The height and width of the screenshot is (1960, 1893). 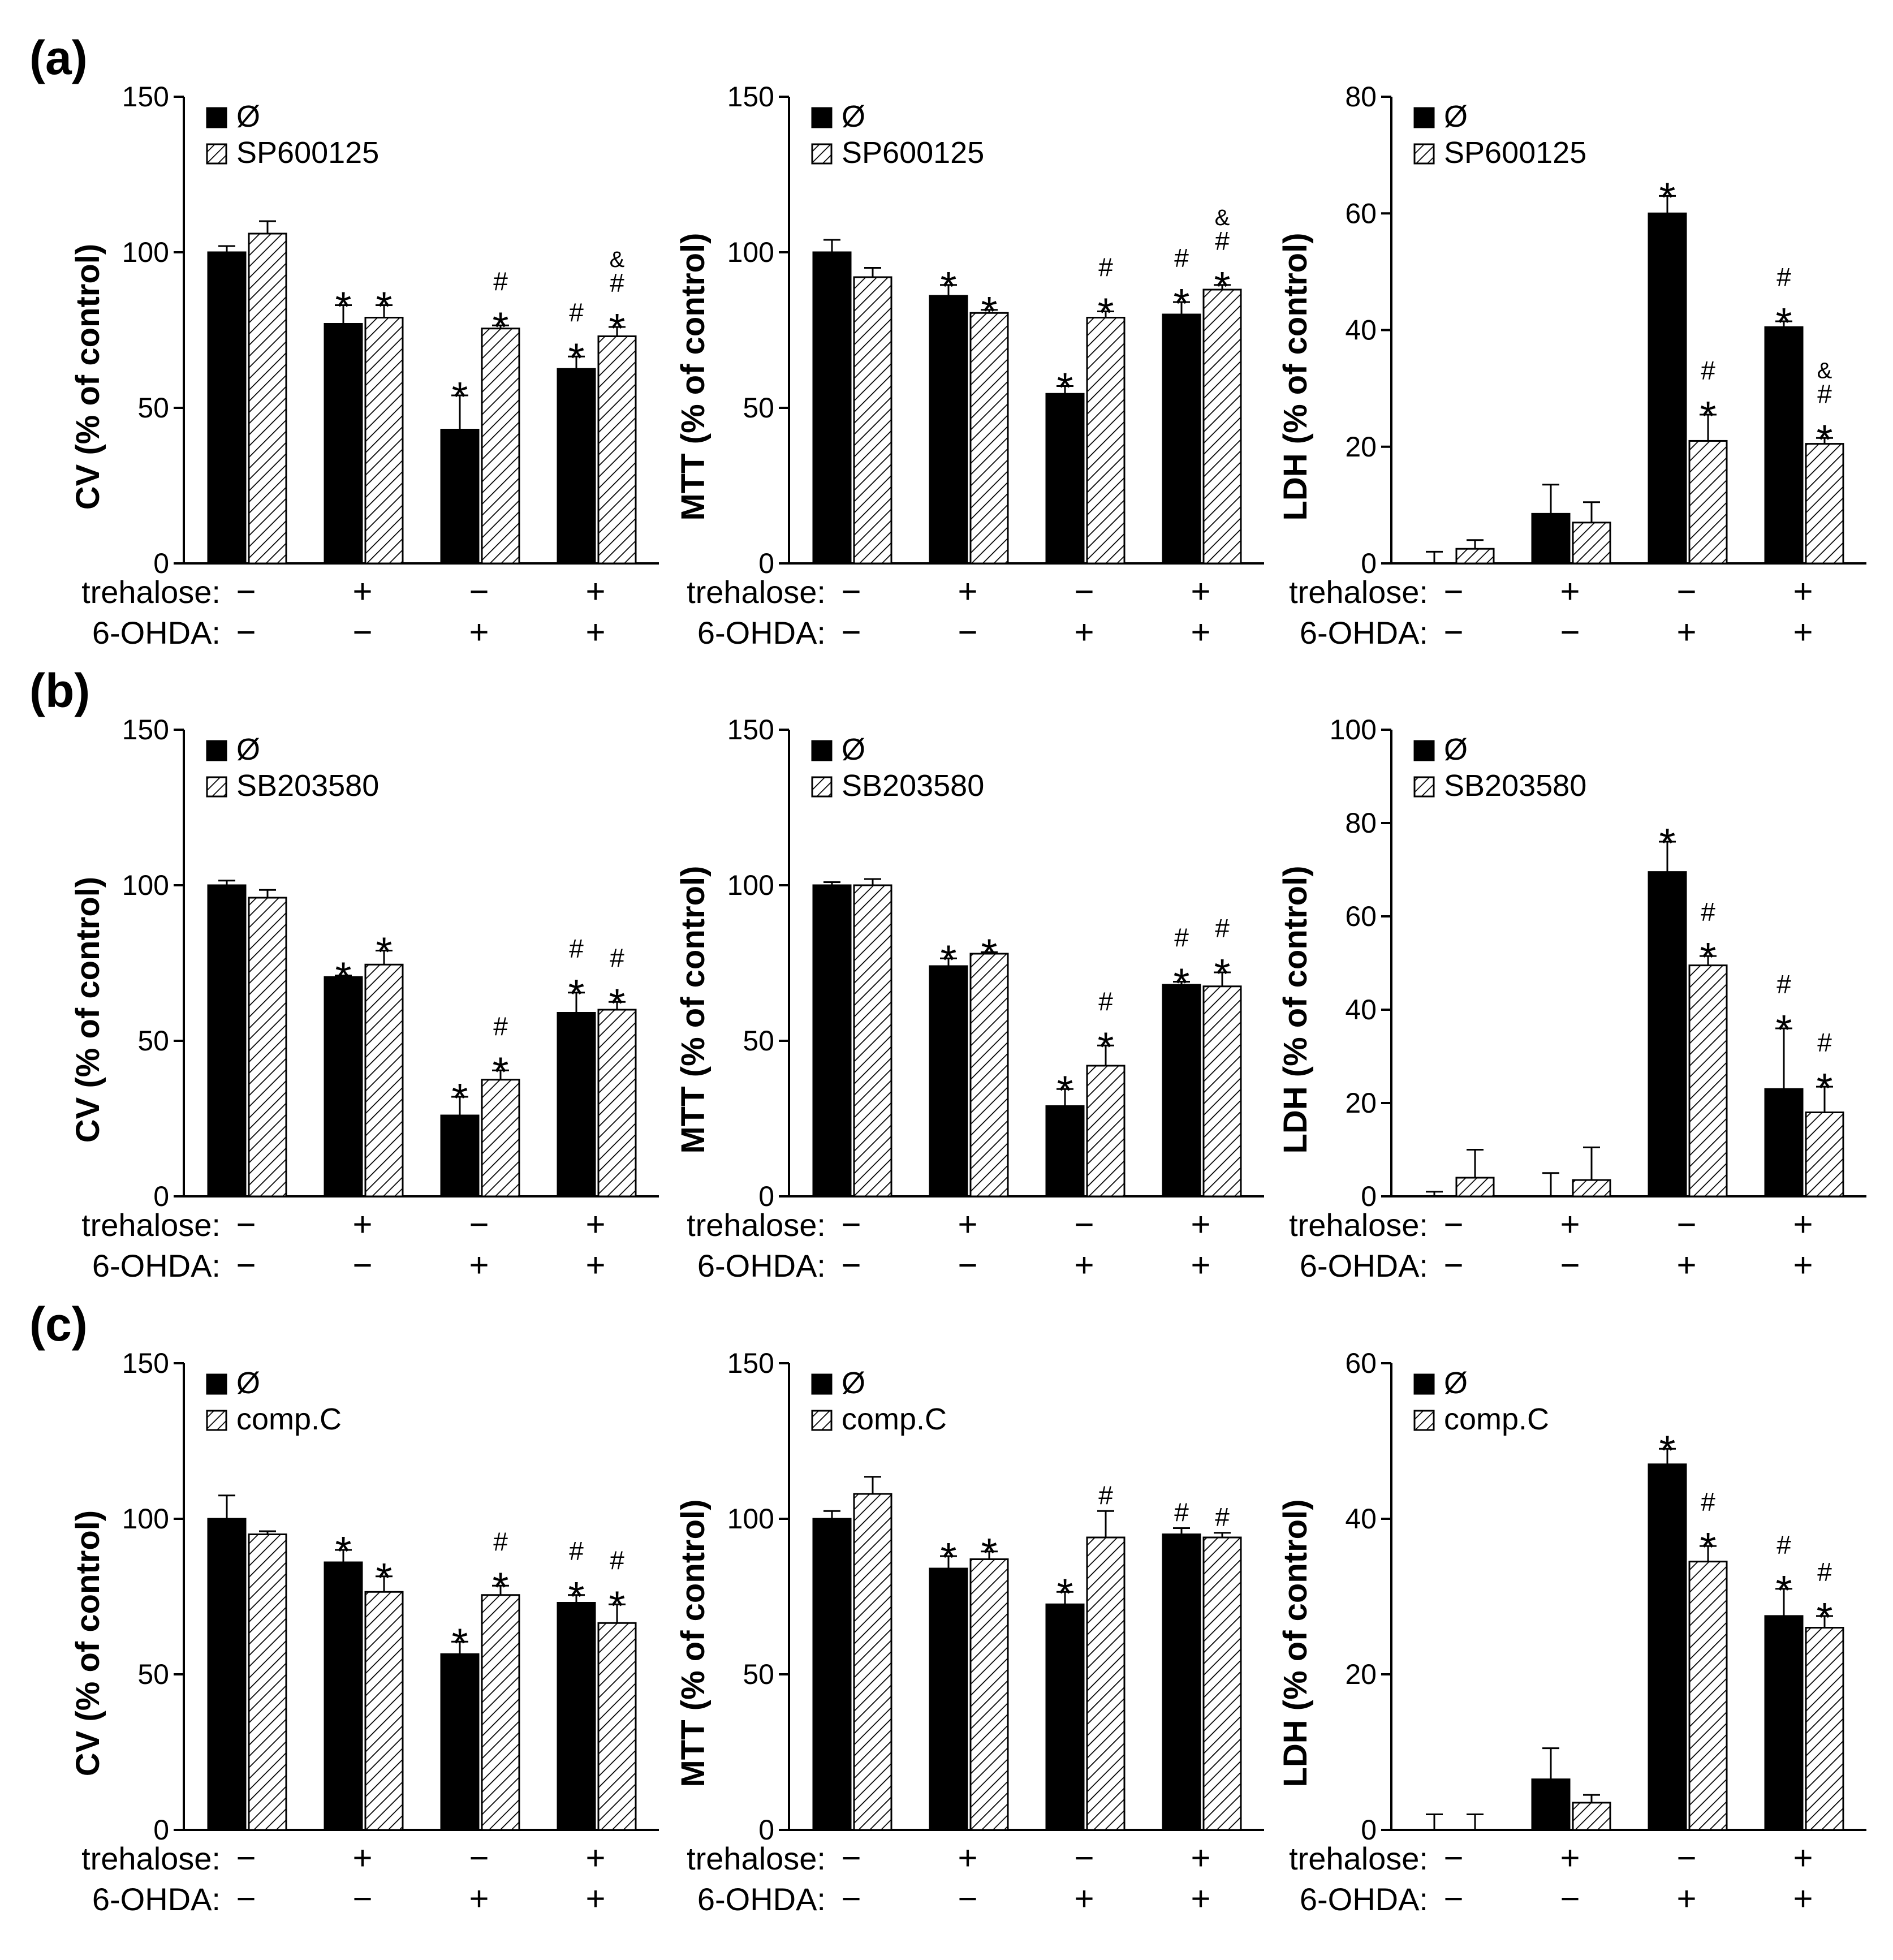 I want to click on trehalose-label: trehalose:, so click(x=151, y=1225).